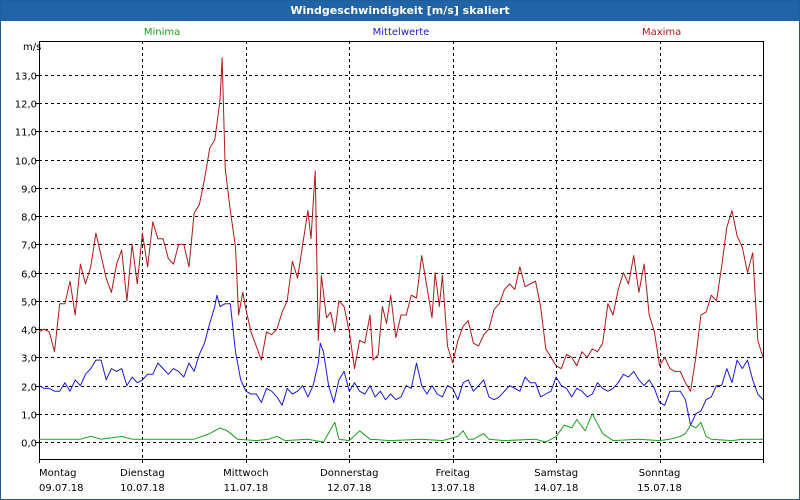 This screenshot has width=800, height=500. I want to click on y-tick-label: 6,0, so click(29, 275).